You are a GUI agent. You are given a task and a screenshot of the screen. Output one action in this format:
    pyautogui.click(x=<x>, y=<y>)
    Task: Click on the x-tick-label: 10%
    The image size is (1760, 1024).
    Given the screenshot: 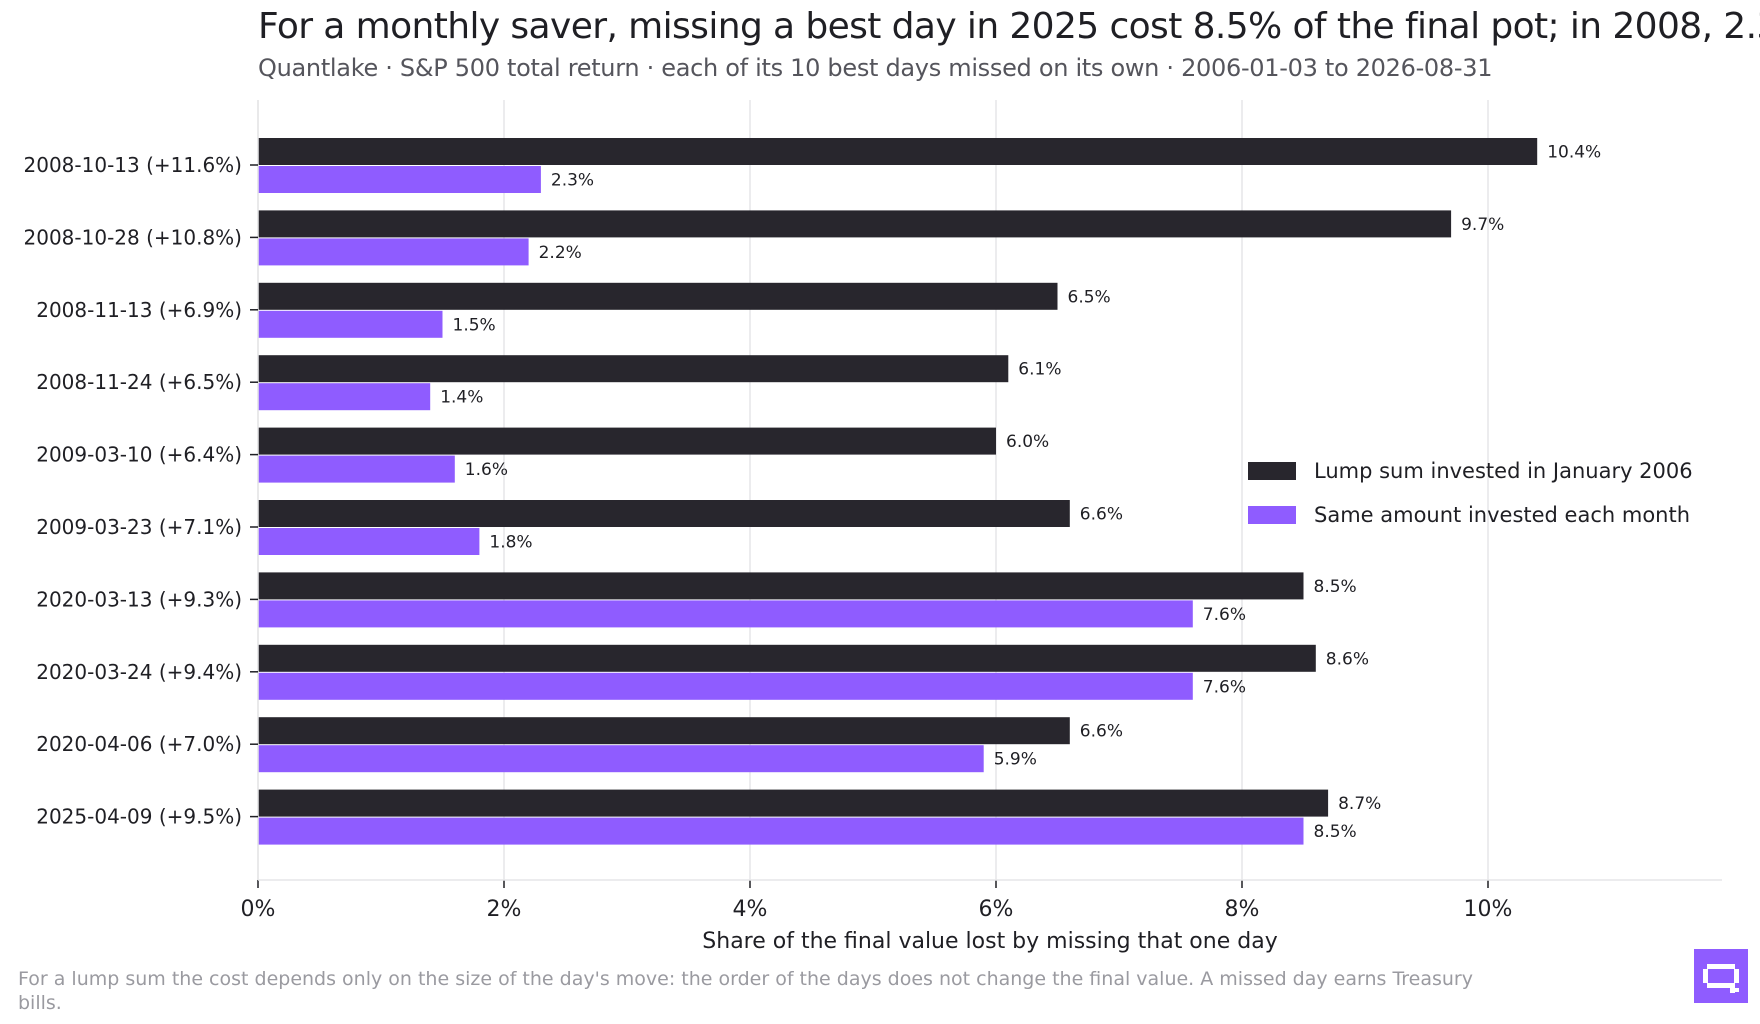 What is the action you would take?
    pyautogui.click(x=1488, y=909)
    